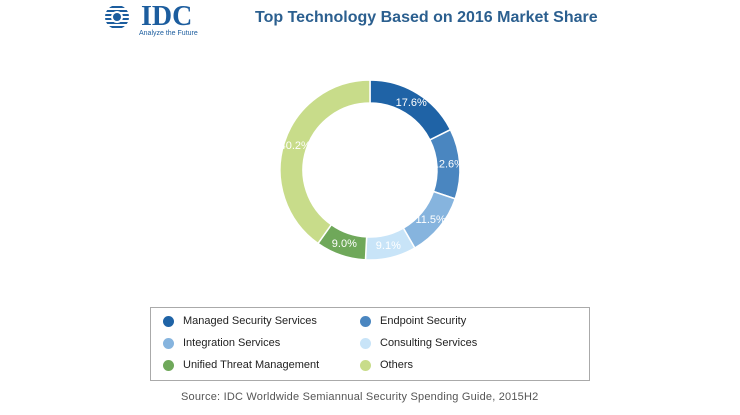 The image size is (740, 415). Describe the element at coordinates (344, 244) in the screenshot. I see `data-label: 9.0%` at that location.